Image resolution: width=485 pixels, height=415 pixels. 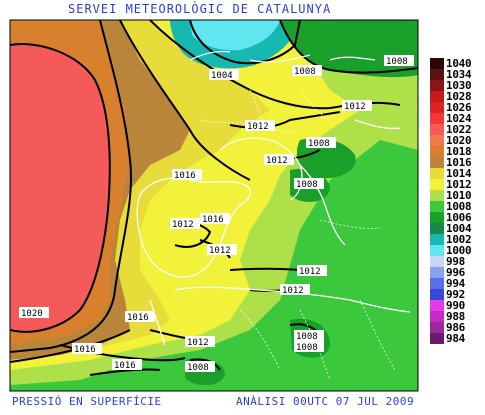 I want to click on legend-entry: 1030, so click(x=457, y=85).